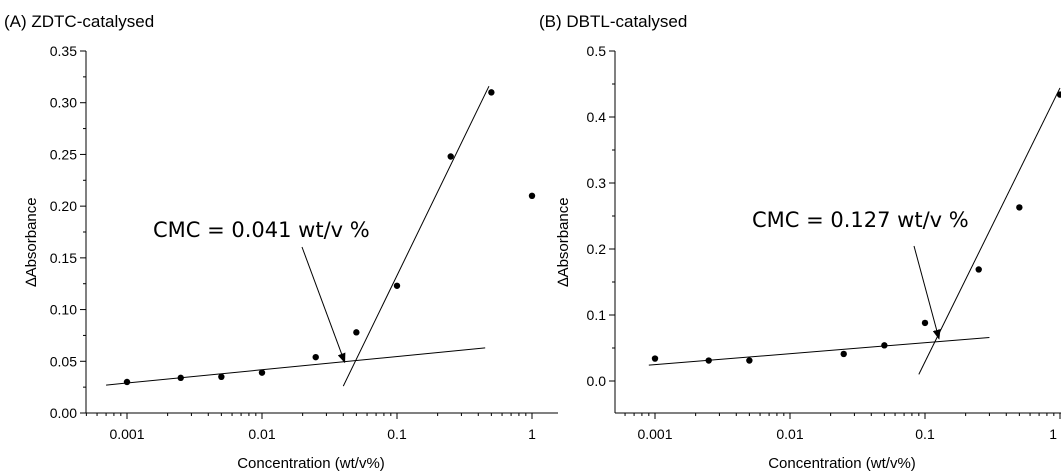 Image resolution: width=1061 pixels, height=473 pixels. What do you see at coordinates (63, 51) in the screenshot?
I see `panel-a-y-tick-label: 0.35` at bounding box center [63, 51].